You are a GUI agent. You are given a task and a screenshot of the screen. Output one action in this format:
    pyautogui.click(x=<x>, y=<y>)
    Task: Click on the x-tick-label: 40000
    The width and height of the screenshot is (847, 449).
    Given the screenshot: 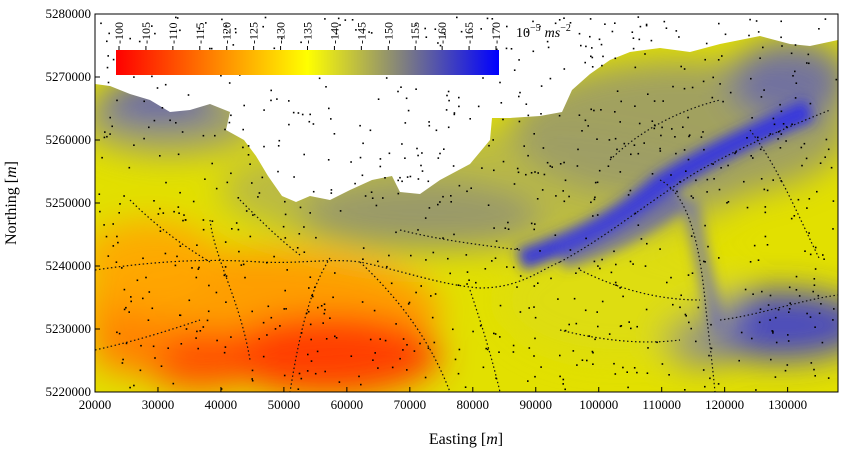 What is the action you would take?
    pyautogui.click(x=221, y=404)
    